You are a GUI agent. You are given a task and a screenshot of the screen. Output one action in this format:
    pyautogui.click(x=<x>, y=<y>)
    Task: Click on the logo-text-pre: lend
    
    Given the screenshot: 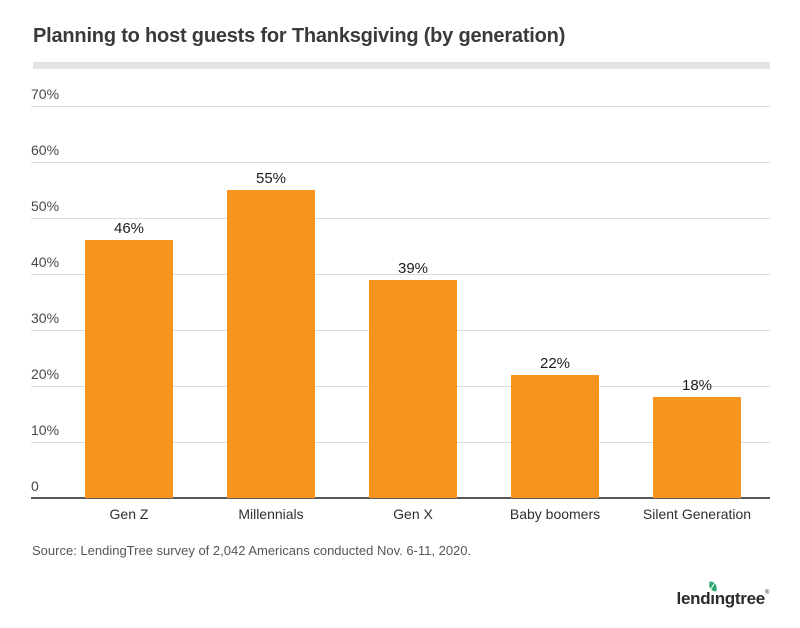 What is the action you would take?
    pyautogui.click(x=693, y=598)
    